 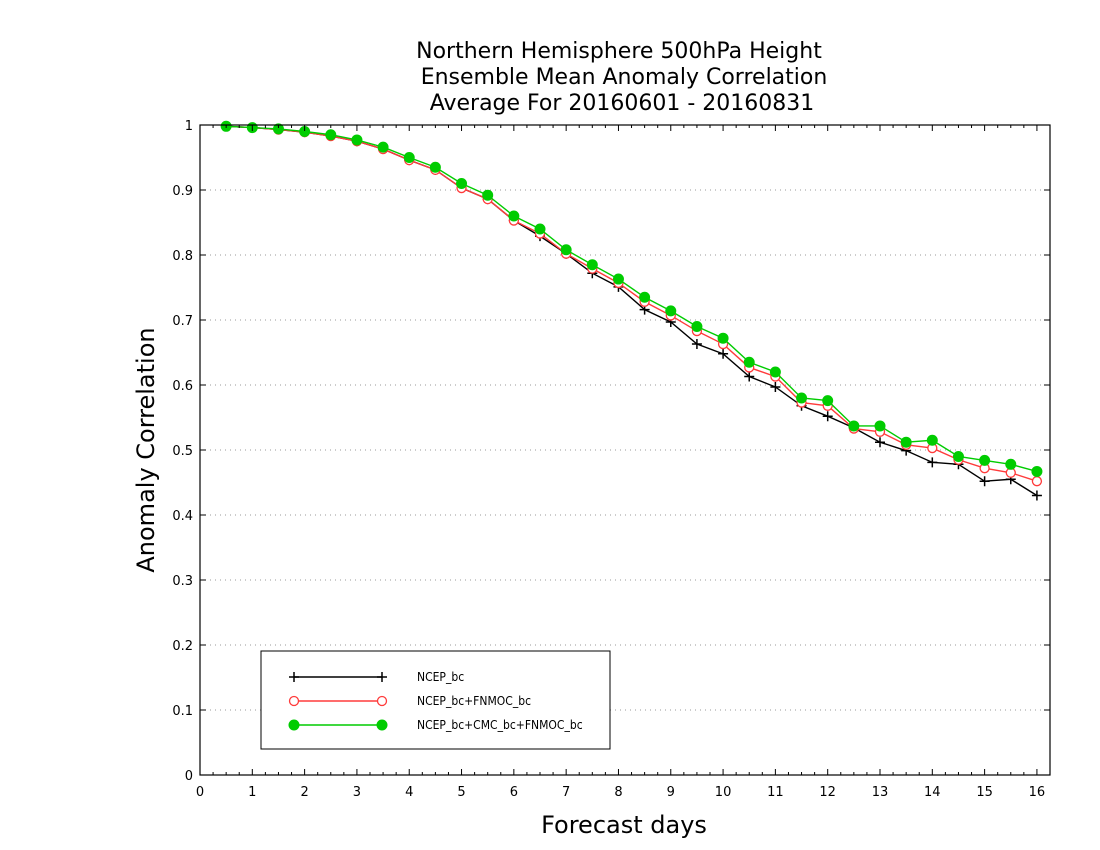 I want to click on x-tick-label: 3, so click(x=357, y=792).